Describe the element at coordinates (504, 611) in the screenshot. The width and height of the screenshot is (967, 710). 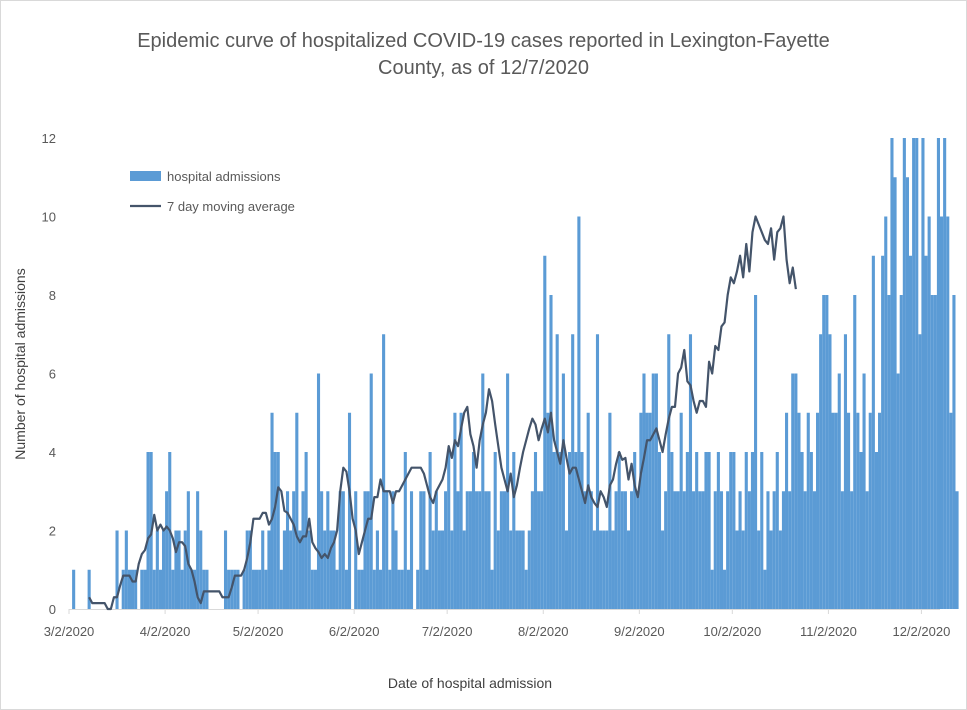
I see `axes` at that location.